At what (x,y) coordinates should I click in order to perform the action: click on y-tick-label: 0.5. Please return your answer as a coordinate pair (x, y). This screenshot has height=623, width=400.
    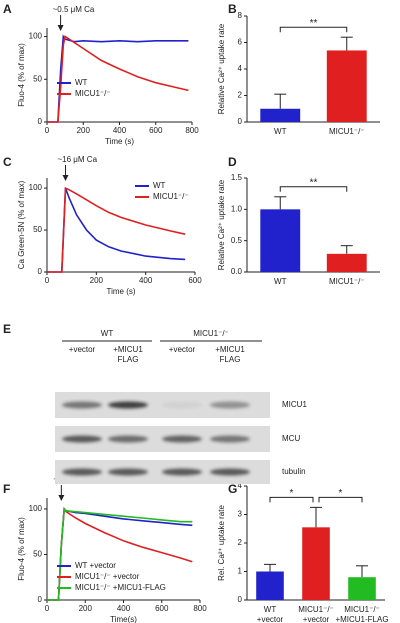
    Looking at the image, I should click on (237, 240).